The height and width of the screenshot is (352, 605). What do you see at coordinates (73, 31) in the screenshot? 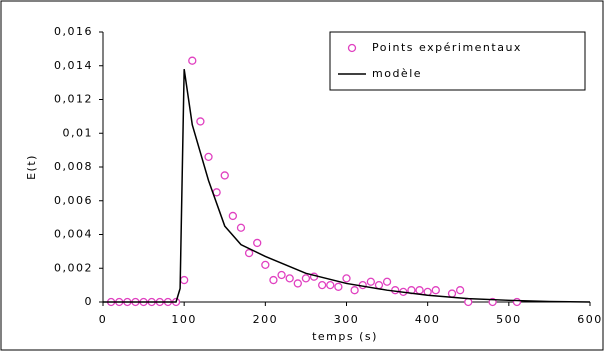
I see `y-tick-label: 0,016` at bounding box center [73, 31].